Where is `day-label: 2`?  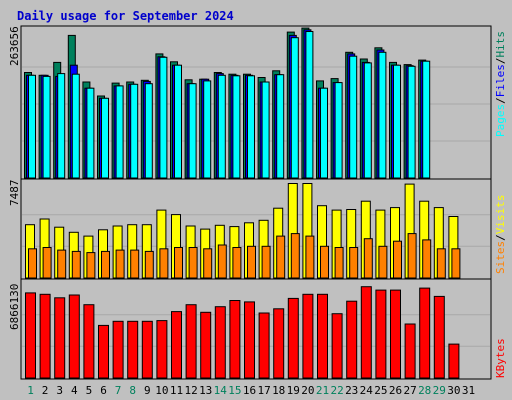 day-label: 2 is located at coordinates (45, 390).